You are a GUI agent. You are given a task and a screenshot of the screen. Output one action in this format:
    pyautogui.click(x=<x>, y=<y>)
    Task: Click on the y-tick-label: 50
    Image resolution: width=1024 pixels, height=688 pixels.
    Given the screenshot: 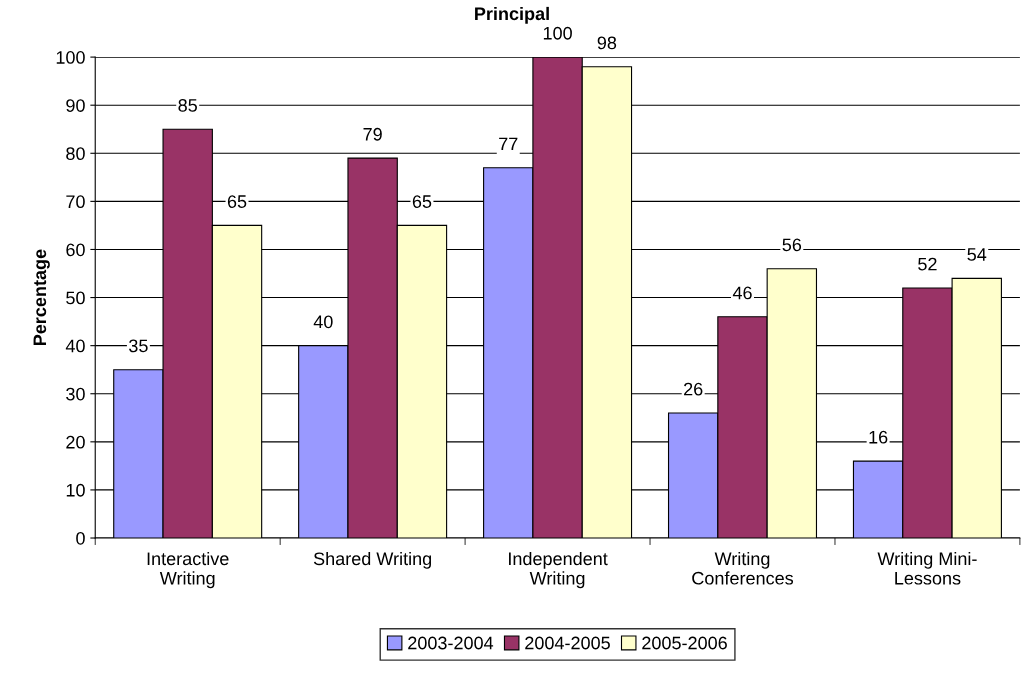 What is the action you would take?
    pyautogui.click(x=75, y=298)
    